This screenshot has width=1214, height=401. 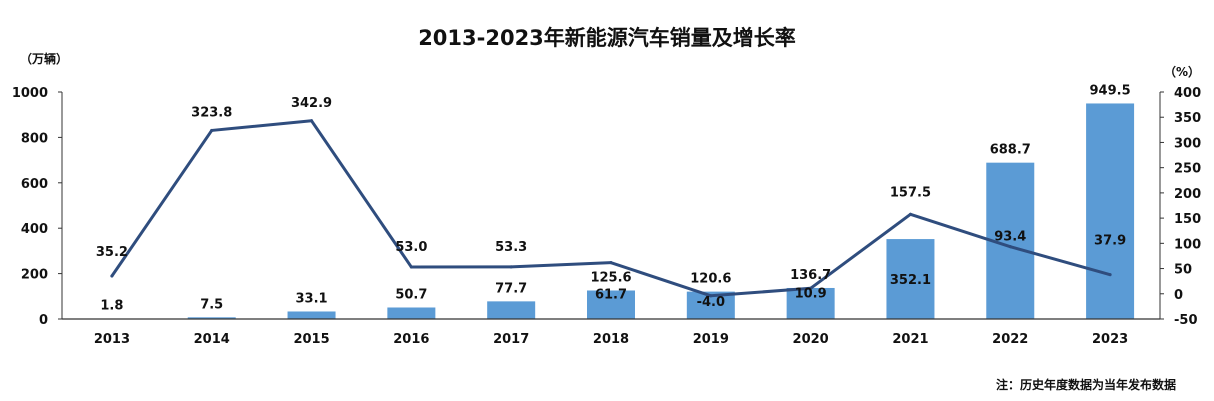 What do you see at coordinates (111, 306) in the screenshot?
I see `bar-value-label: 1.8` at bounding box center [111, 306].